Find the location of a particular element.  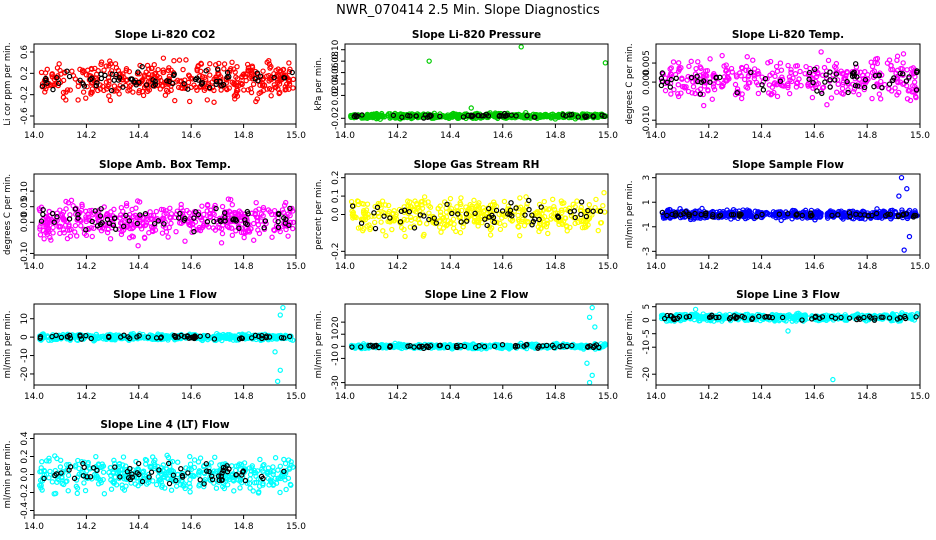

y-tick-label: 0.2 is located at coordinates (25, 73).